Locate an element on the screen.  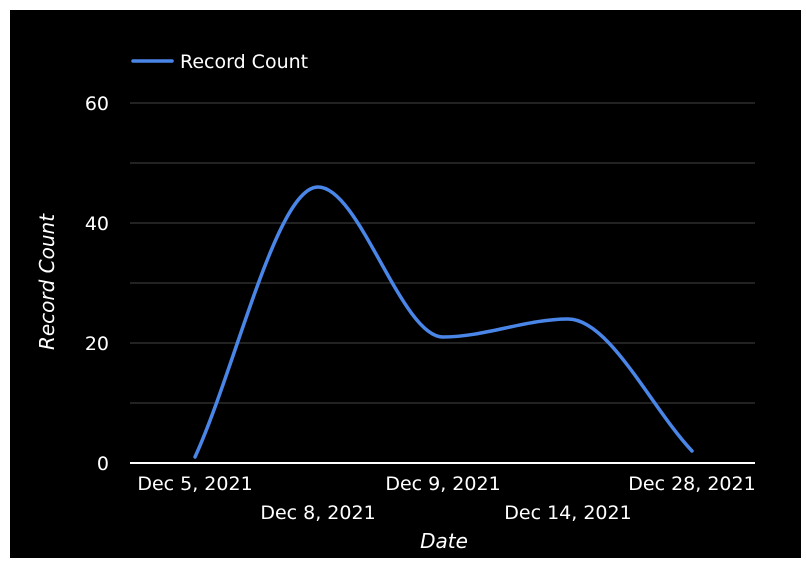
y-tick-label: 0 is located at coordinates (103, 464).